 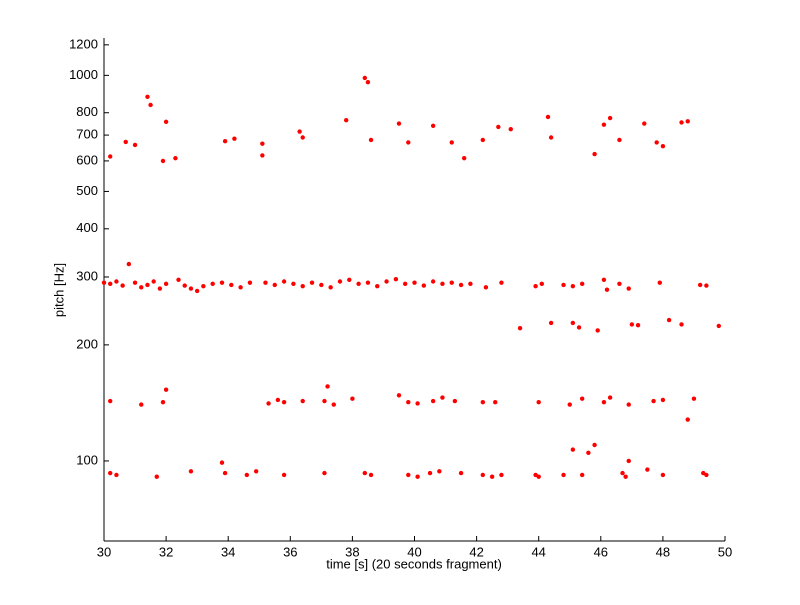 I want to click on y-tick-label: 400, so click(x=87, y=227).